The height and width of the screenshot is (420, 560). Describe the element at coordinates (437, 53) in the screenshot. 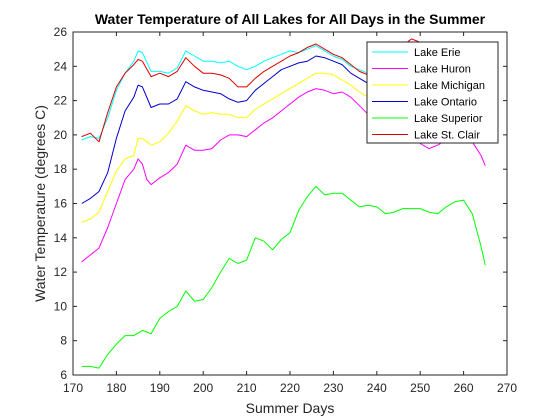

I see `legend-entry-label: Lake Erie` at that location.